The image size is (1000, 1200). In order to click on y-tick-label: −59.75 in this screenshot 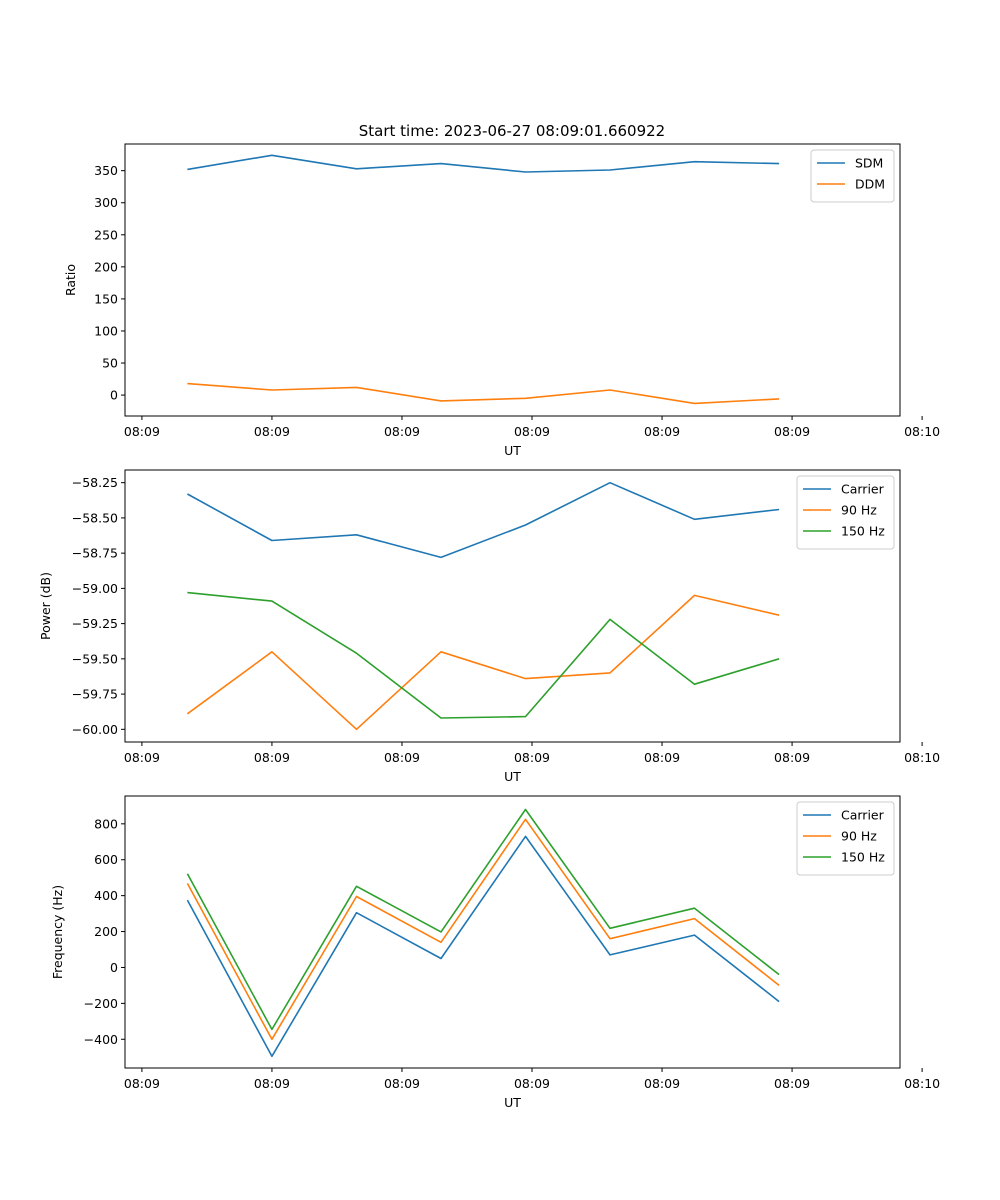, I will do `click(95, 694)`.